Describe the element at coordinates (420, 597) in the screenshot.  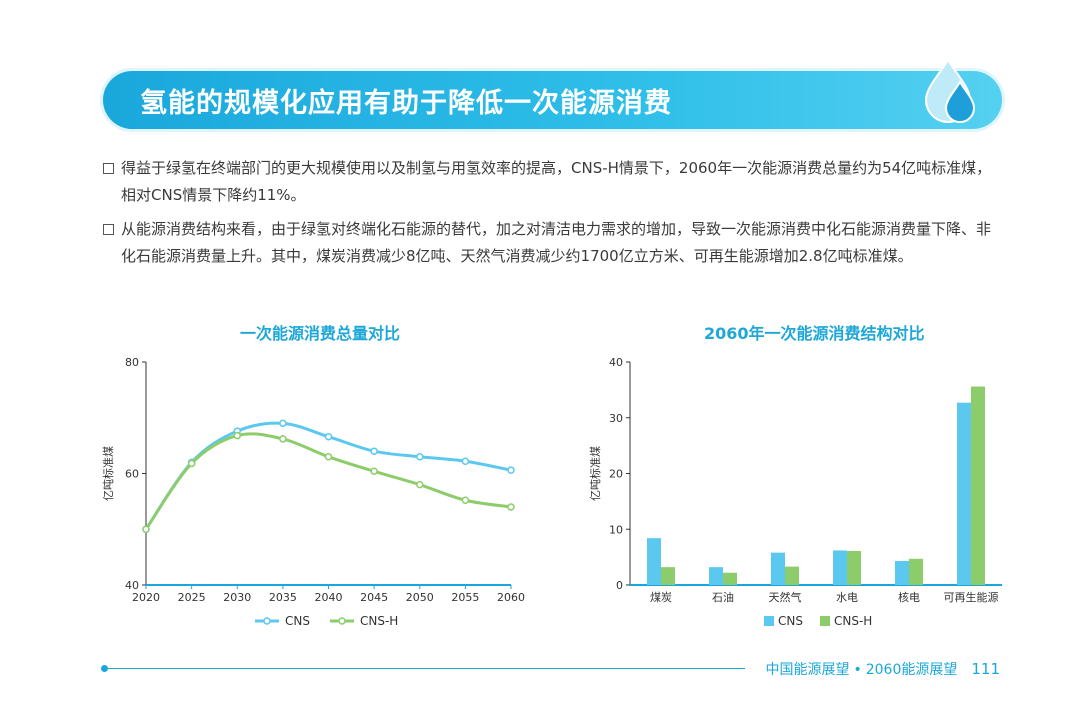
I see `x-tick-label: 2050` at that location.